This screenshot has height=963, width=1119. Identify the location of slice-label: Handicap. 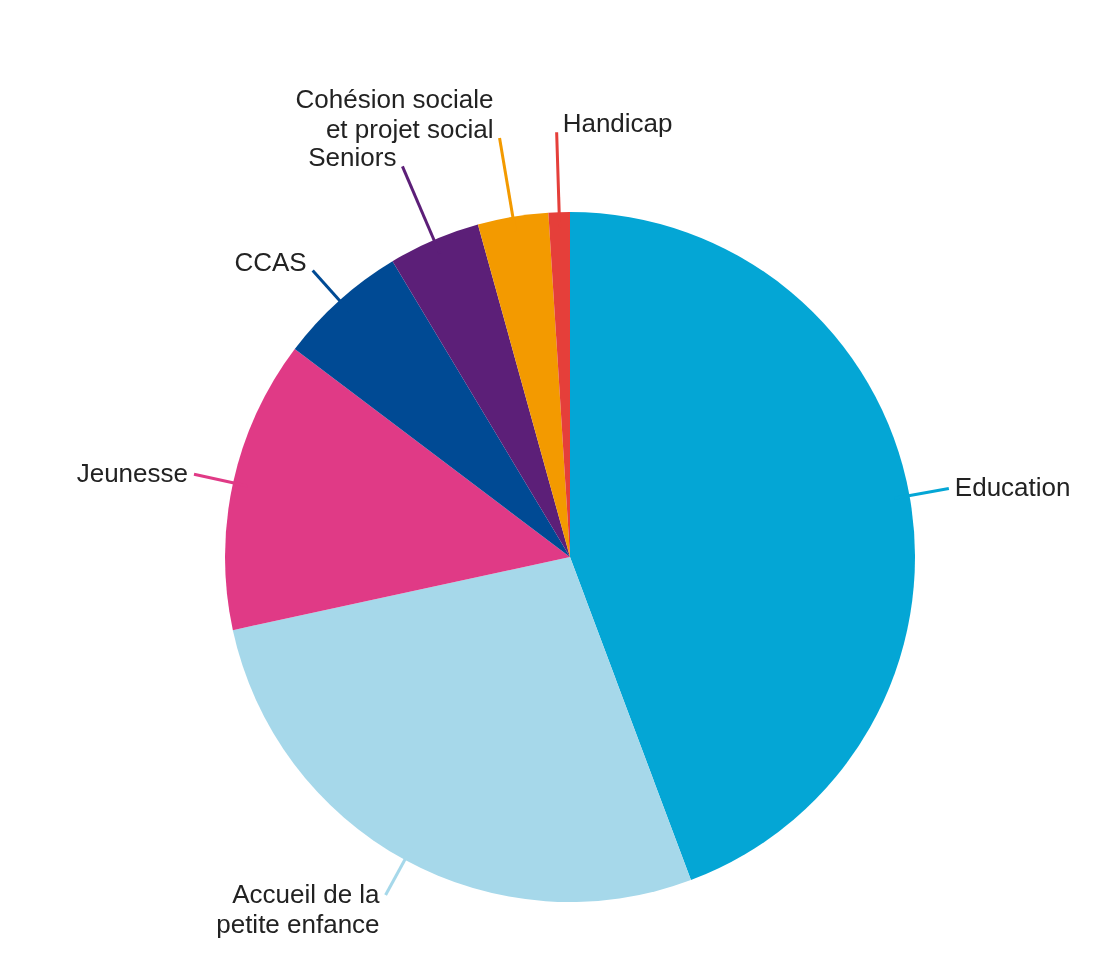
(617, 123).